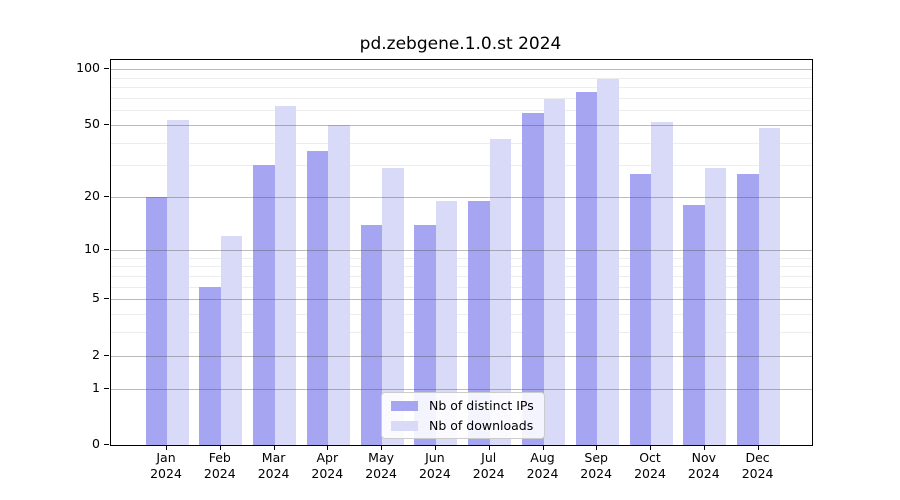  Describe the element at coordinates (220, 447) in the screenshot. I see `x-tick-feb` at that location.